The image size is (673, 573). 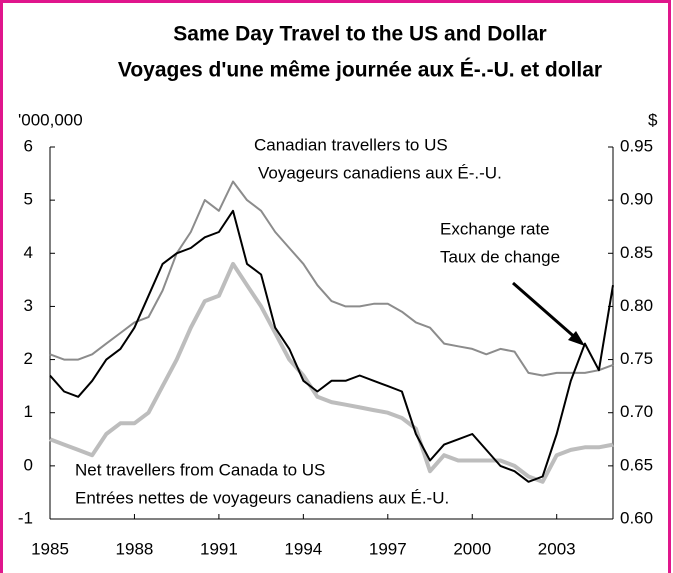 I want to click on y-tick-label: 5, so click(x=28, y=199).